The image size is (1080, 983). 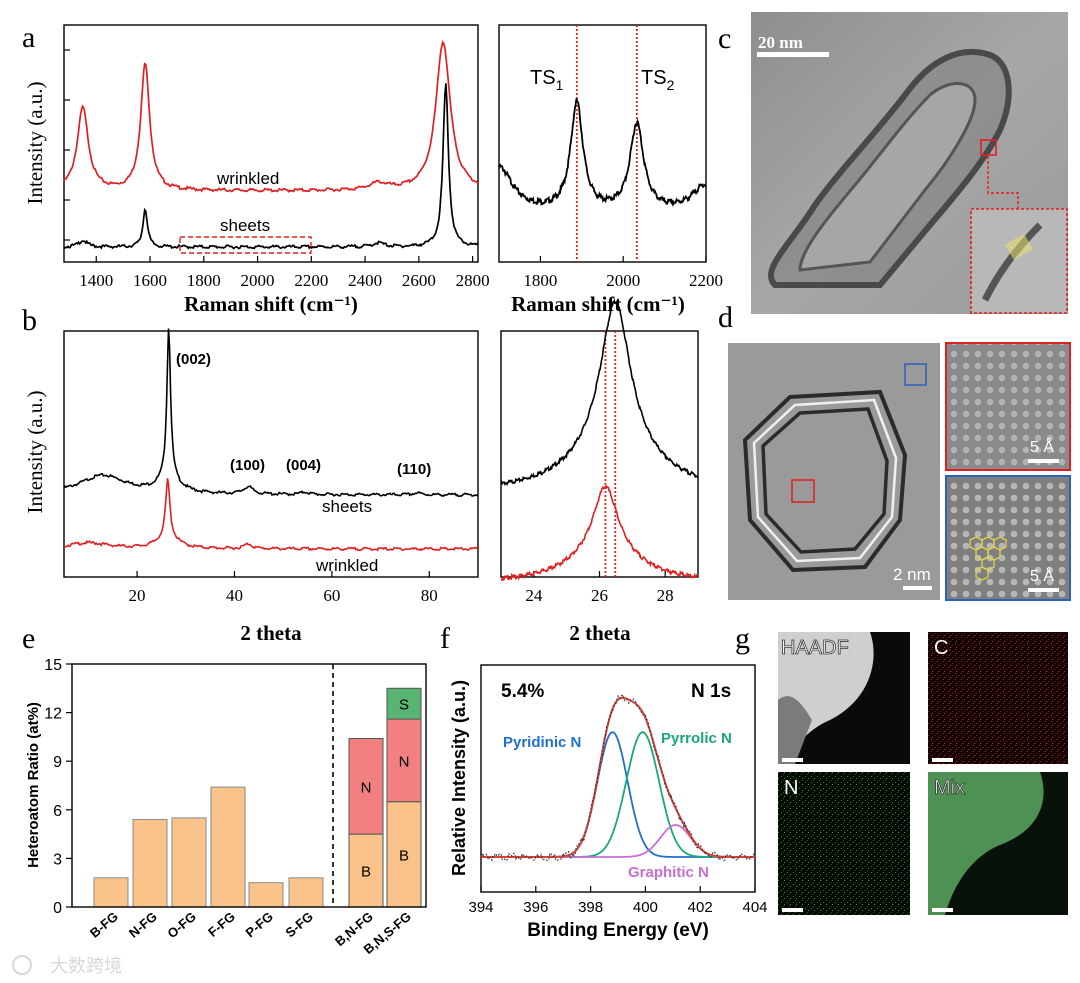 What do you see at coordinates (22, 965) in the screenshot?
I see `watermark-icon` at bounding box center [22, 965].